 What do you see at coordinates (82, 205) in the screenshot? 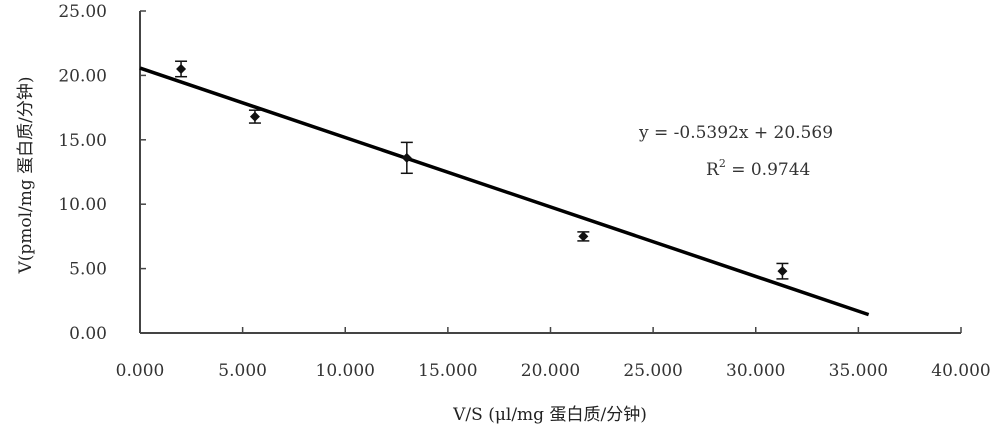
I see `y-tick-label: 10.00` at bounding box center [82, 205].